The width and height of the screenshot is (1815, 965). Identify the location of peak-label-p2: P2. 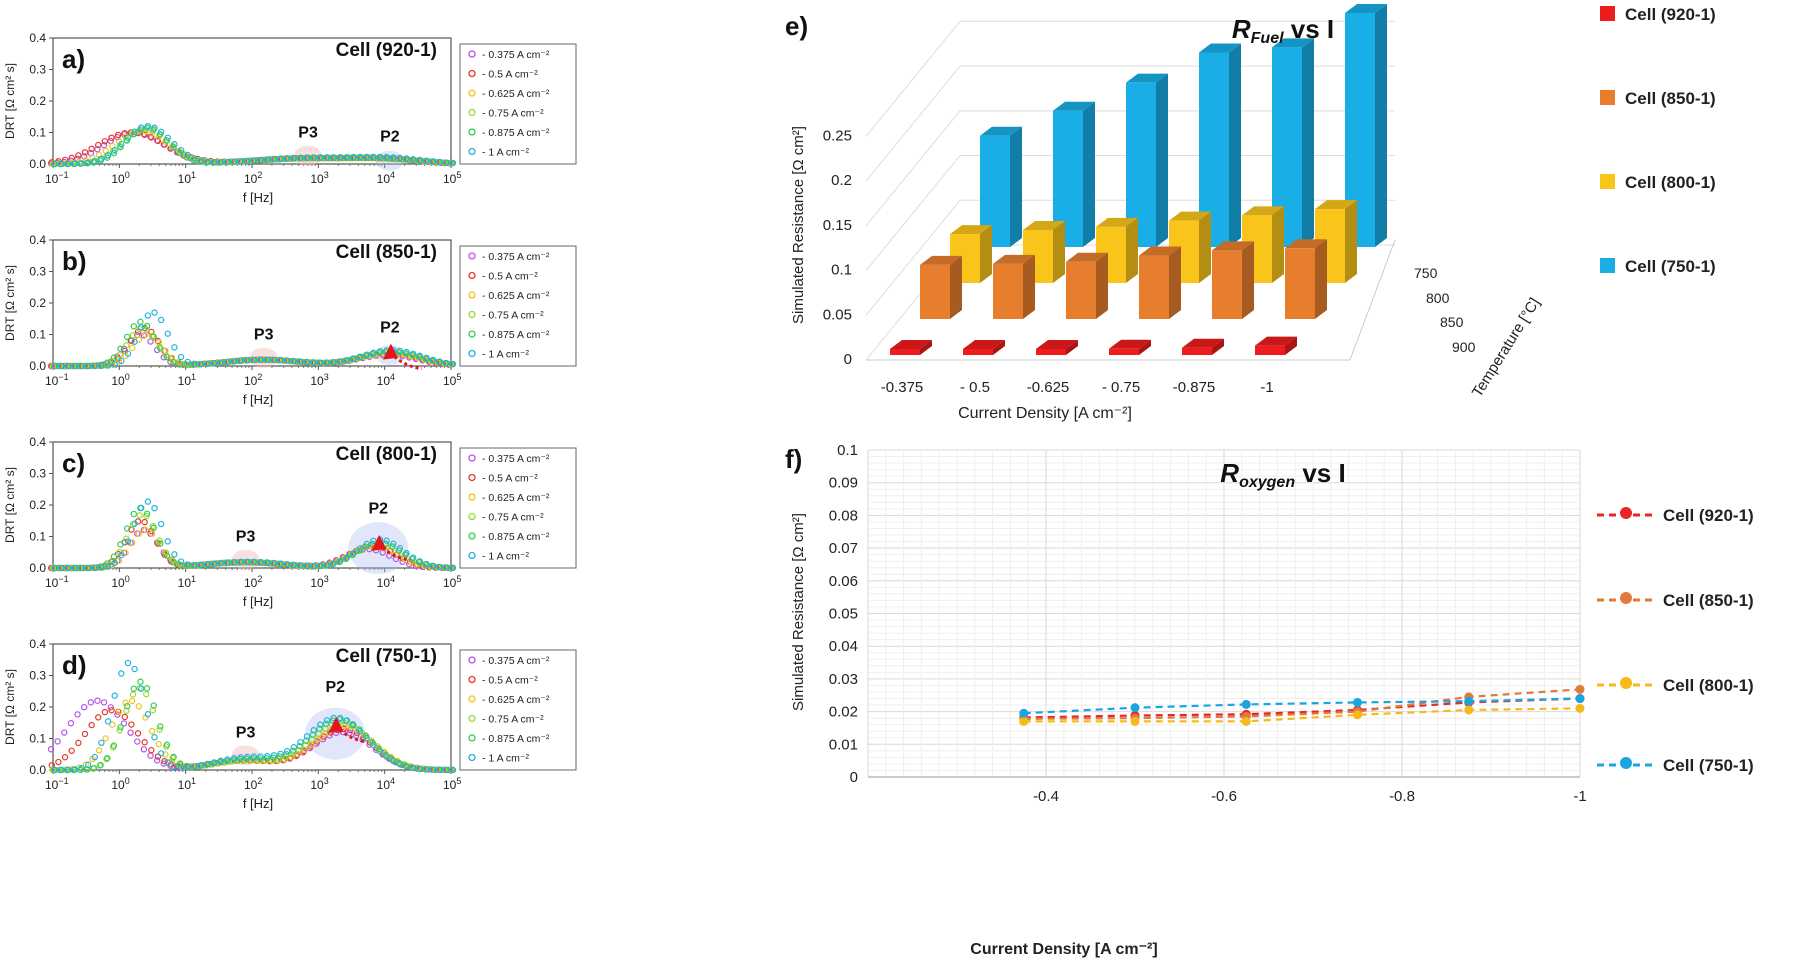
(390, 327).